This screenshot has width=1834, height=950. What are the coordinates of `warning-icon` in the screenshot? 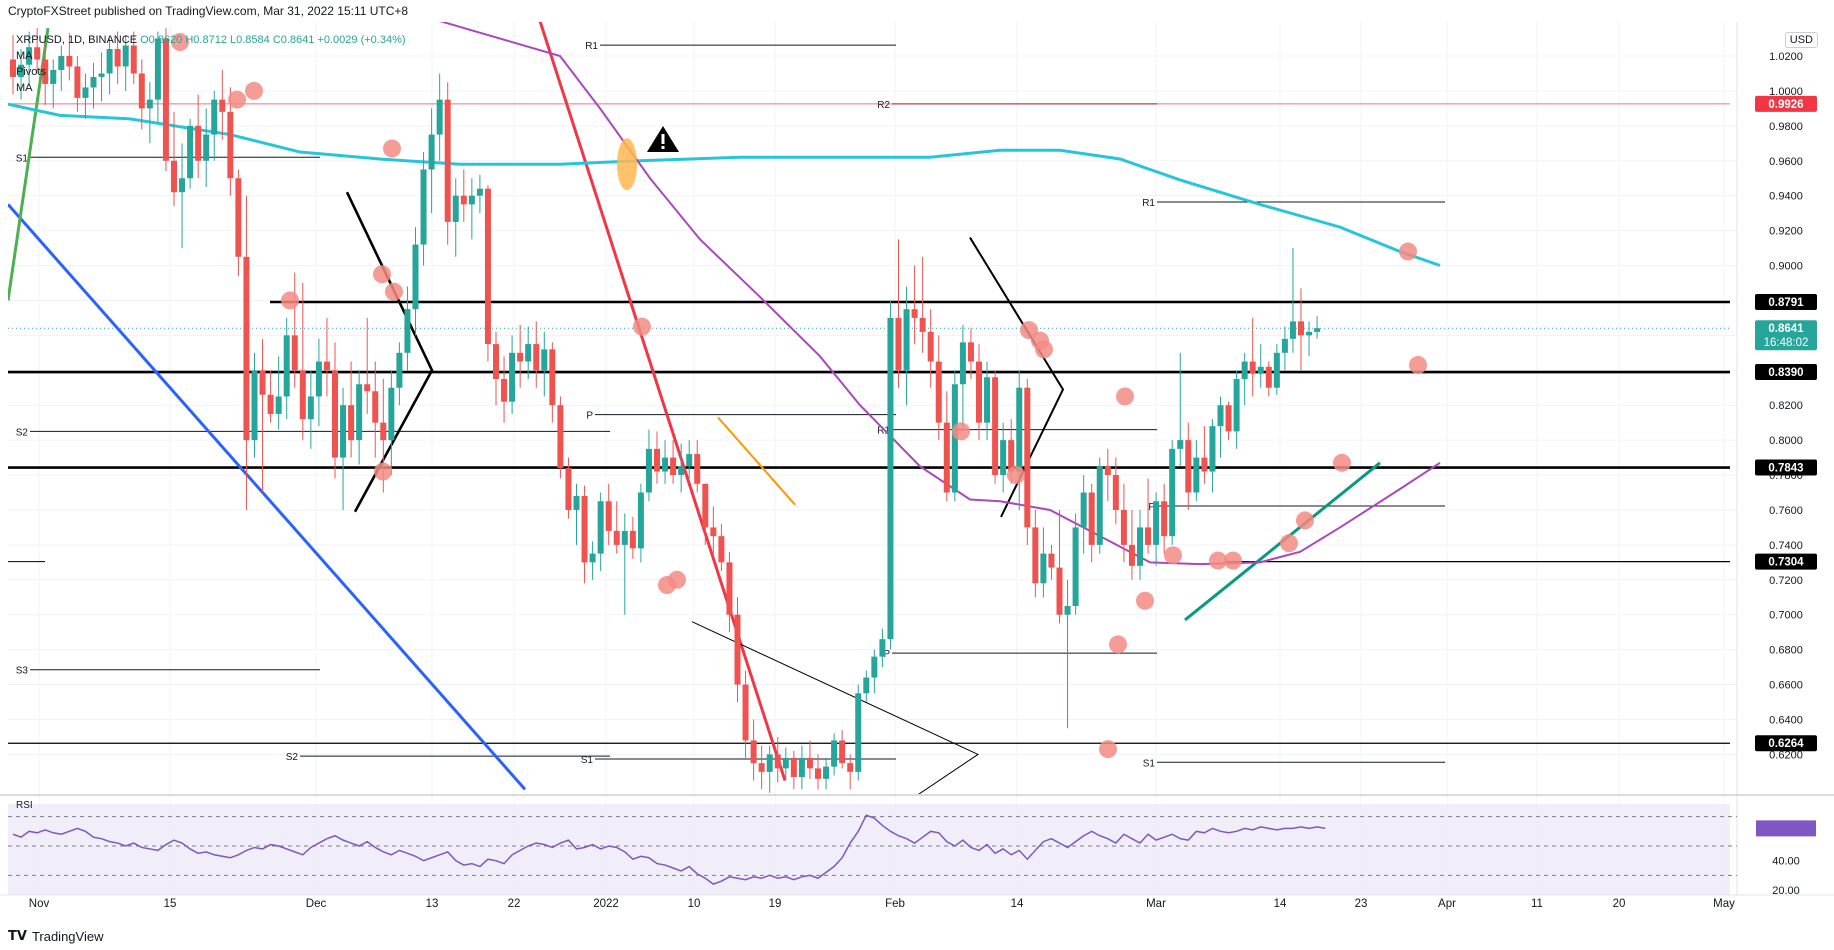 It's located at (663, 139).